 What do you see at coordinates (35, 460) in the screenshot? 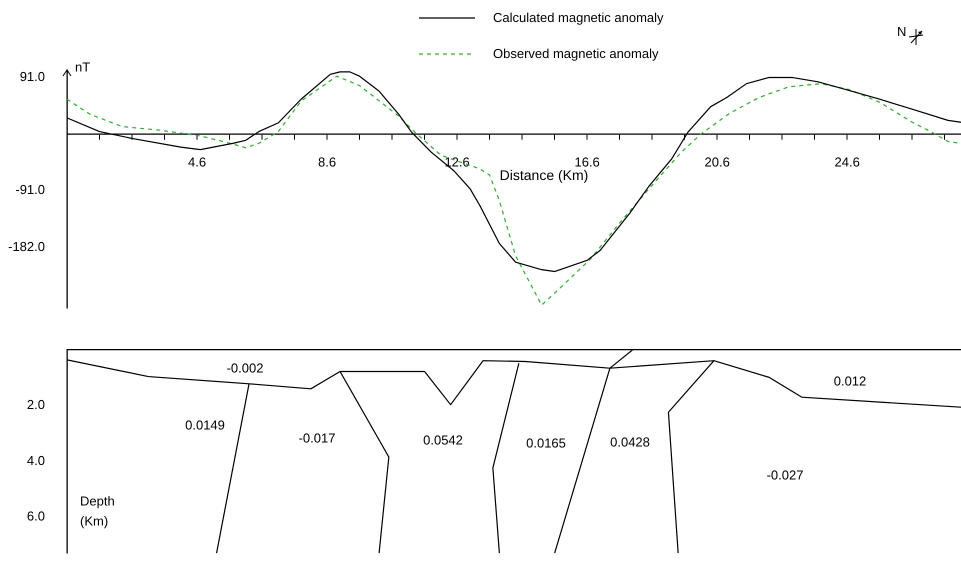
I see `y-tick-label: 4.0` at bounding box center [35, 460].